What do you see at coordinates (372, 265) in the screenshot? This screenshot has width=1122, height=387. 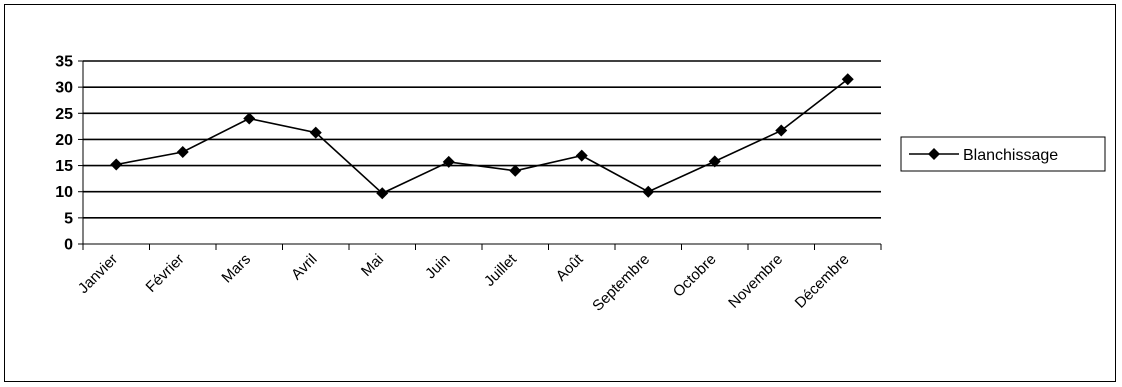 I see `x-tick-label: Mai` at bounding box center [372, 265].